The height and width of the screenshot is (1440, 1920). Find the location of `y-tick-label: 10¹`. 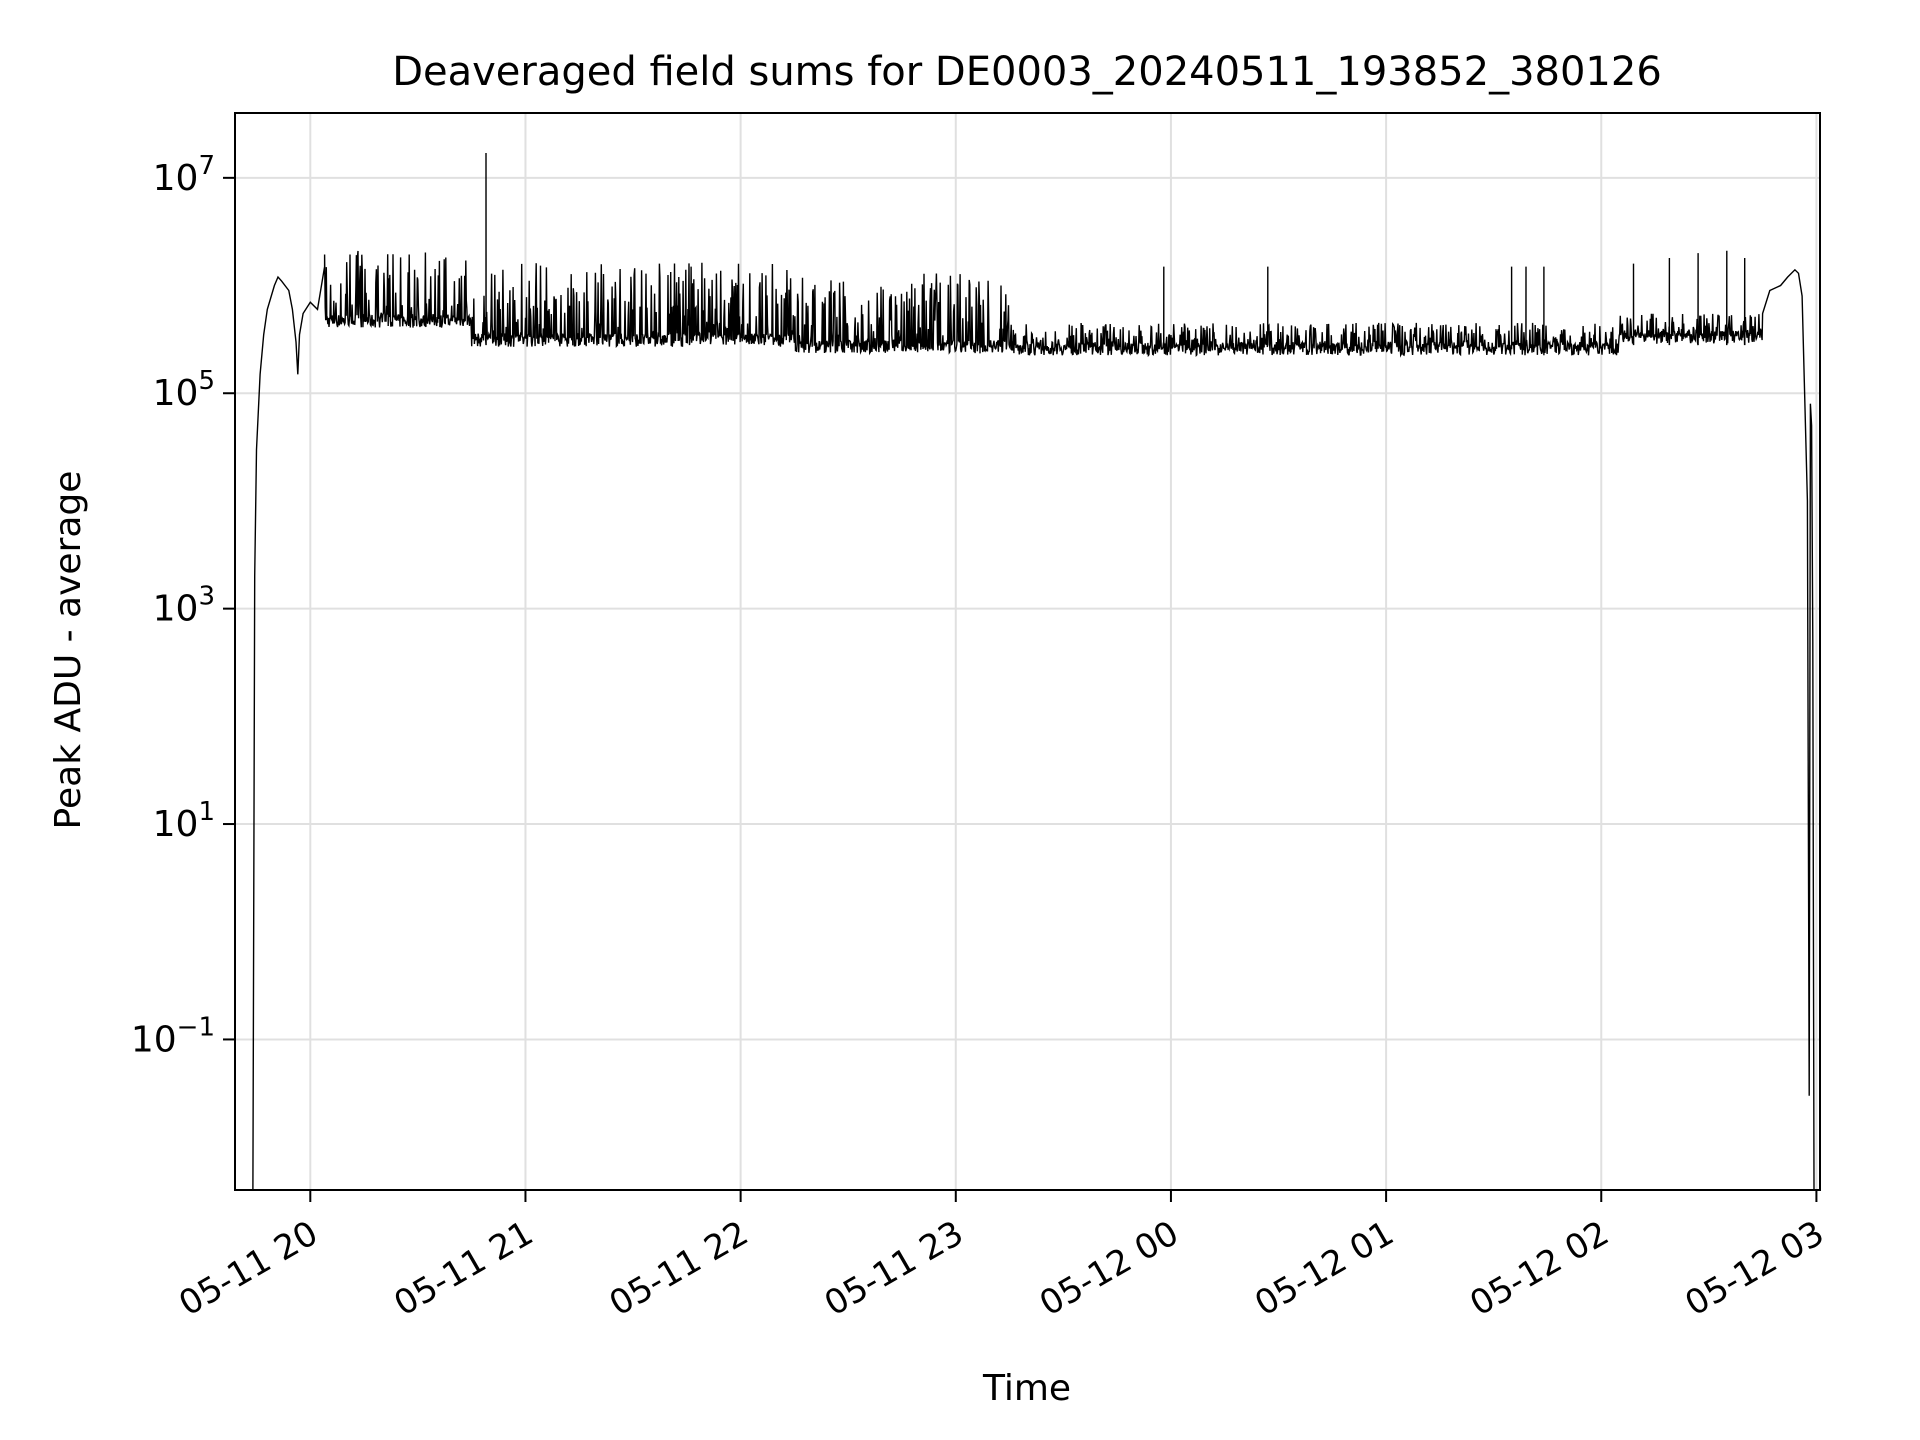

y-tick-label: 10¹ is located at coordinates (184, 821).